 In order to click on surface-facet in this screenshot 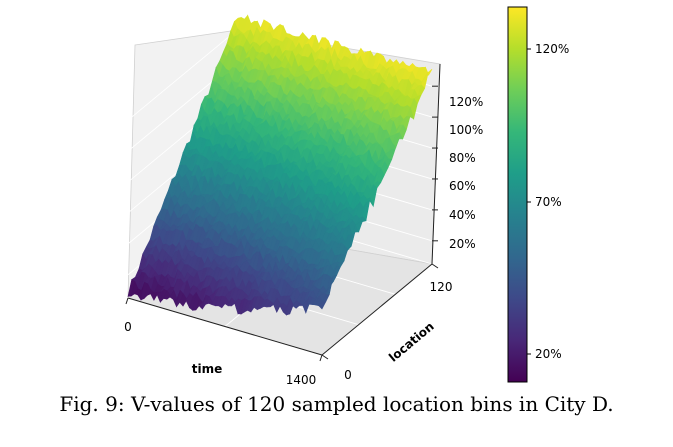, I will do `click(322, 305)`.